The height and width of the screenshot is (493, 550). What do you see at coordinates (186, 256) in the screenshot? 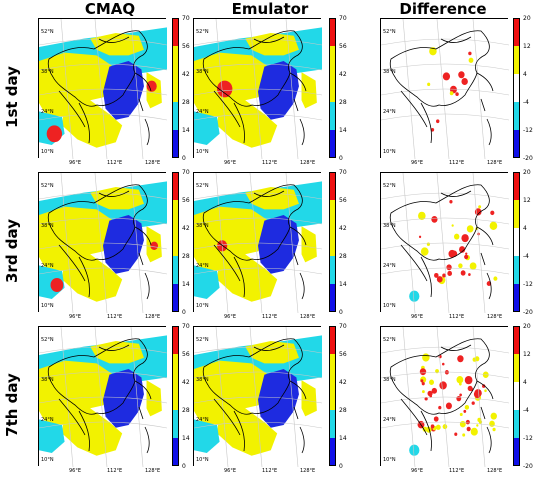
I see `colorbar-tick-label: 28` at bounding box center [186, 256].